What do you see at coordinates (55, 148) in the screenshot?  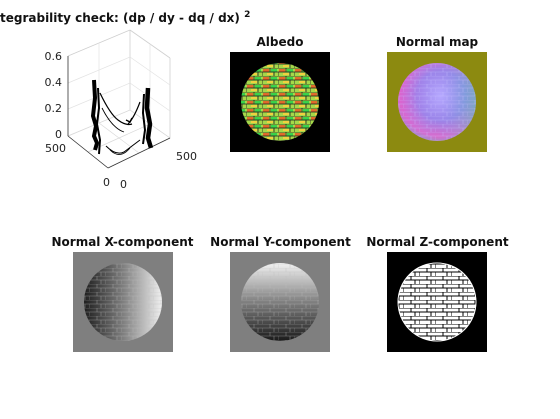 I see `y-tick-0: 500` at bounding box center [55, 148].